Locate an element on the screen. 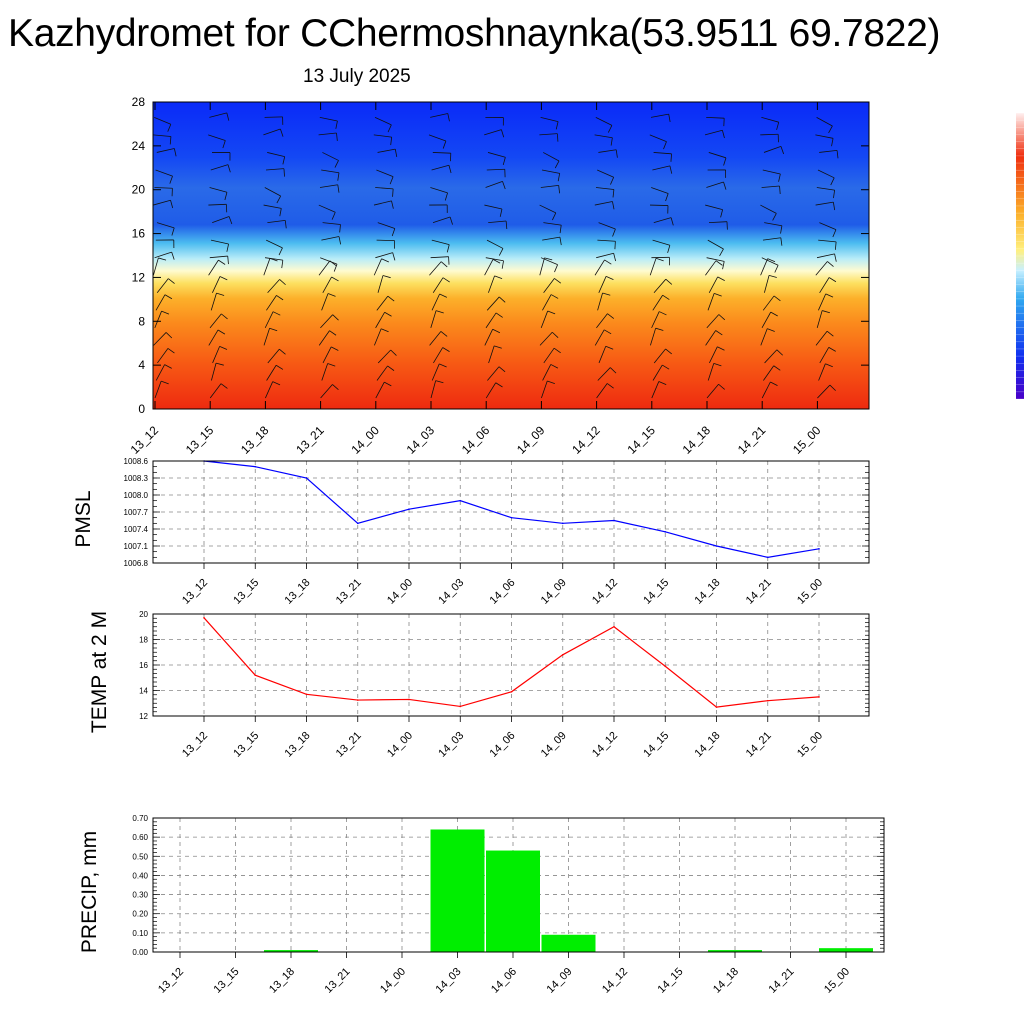 The image size is (1024, 1024). x-tick-label: 14_09 is located at coordinates (554, 592).